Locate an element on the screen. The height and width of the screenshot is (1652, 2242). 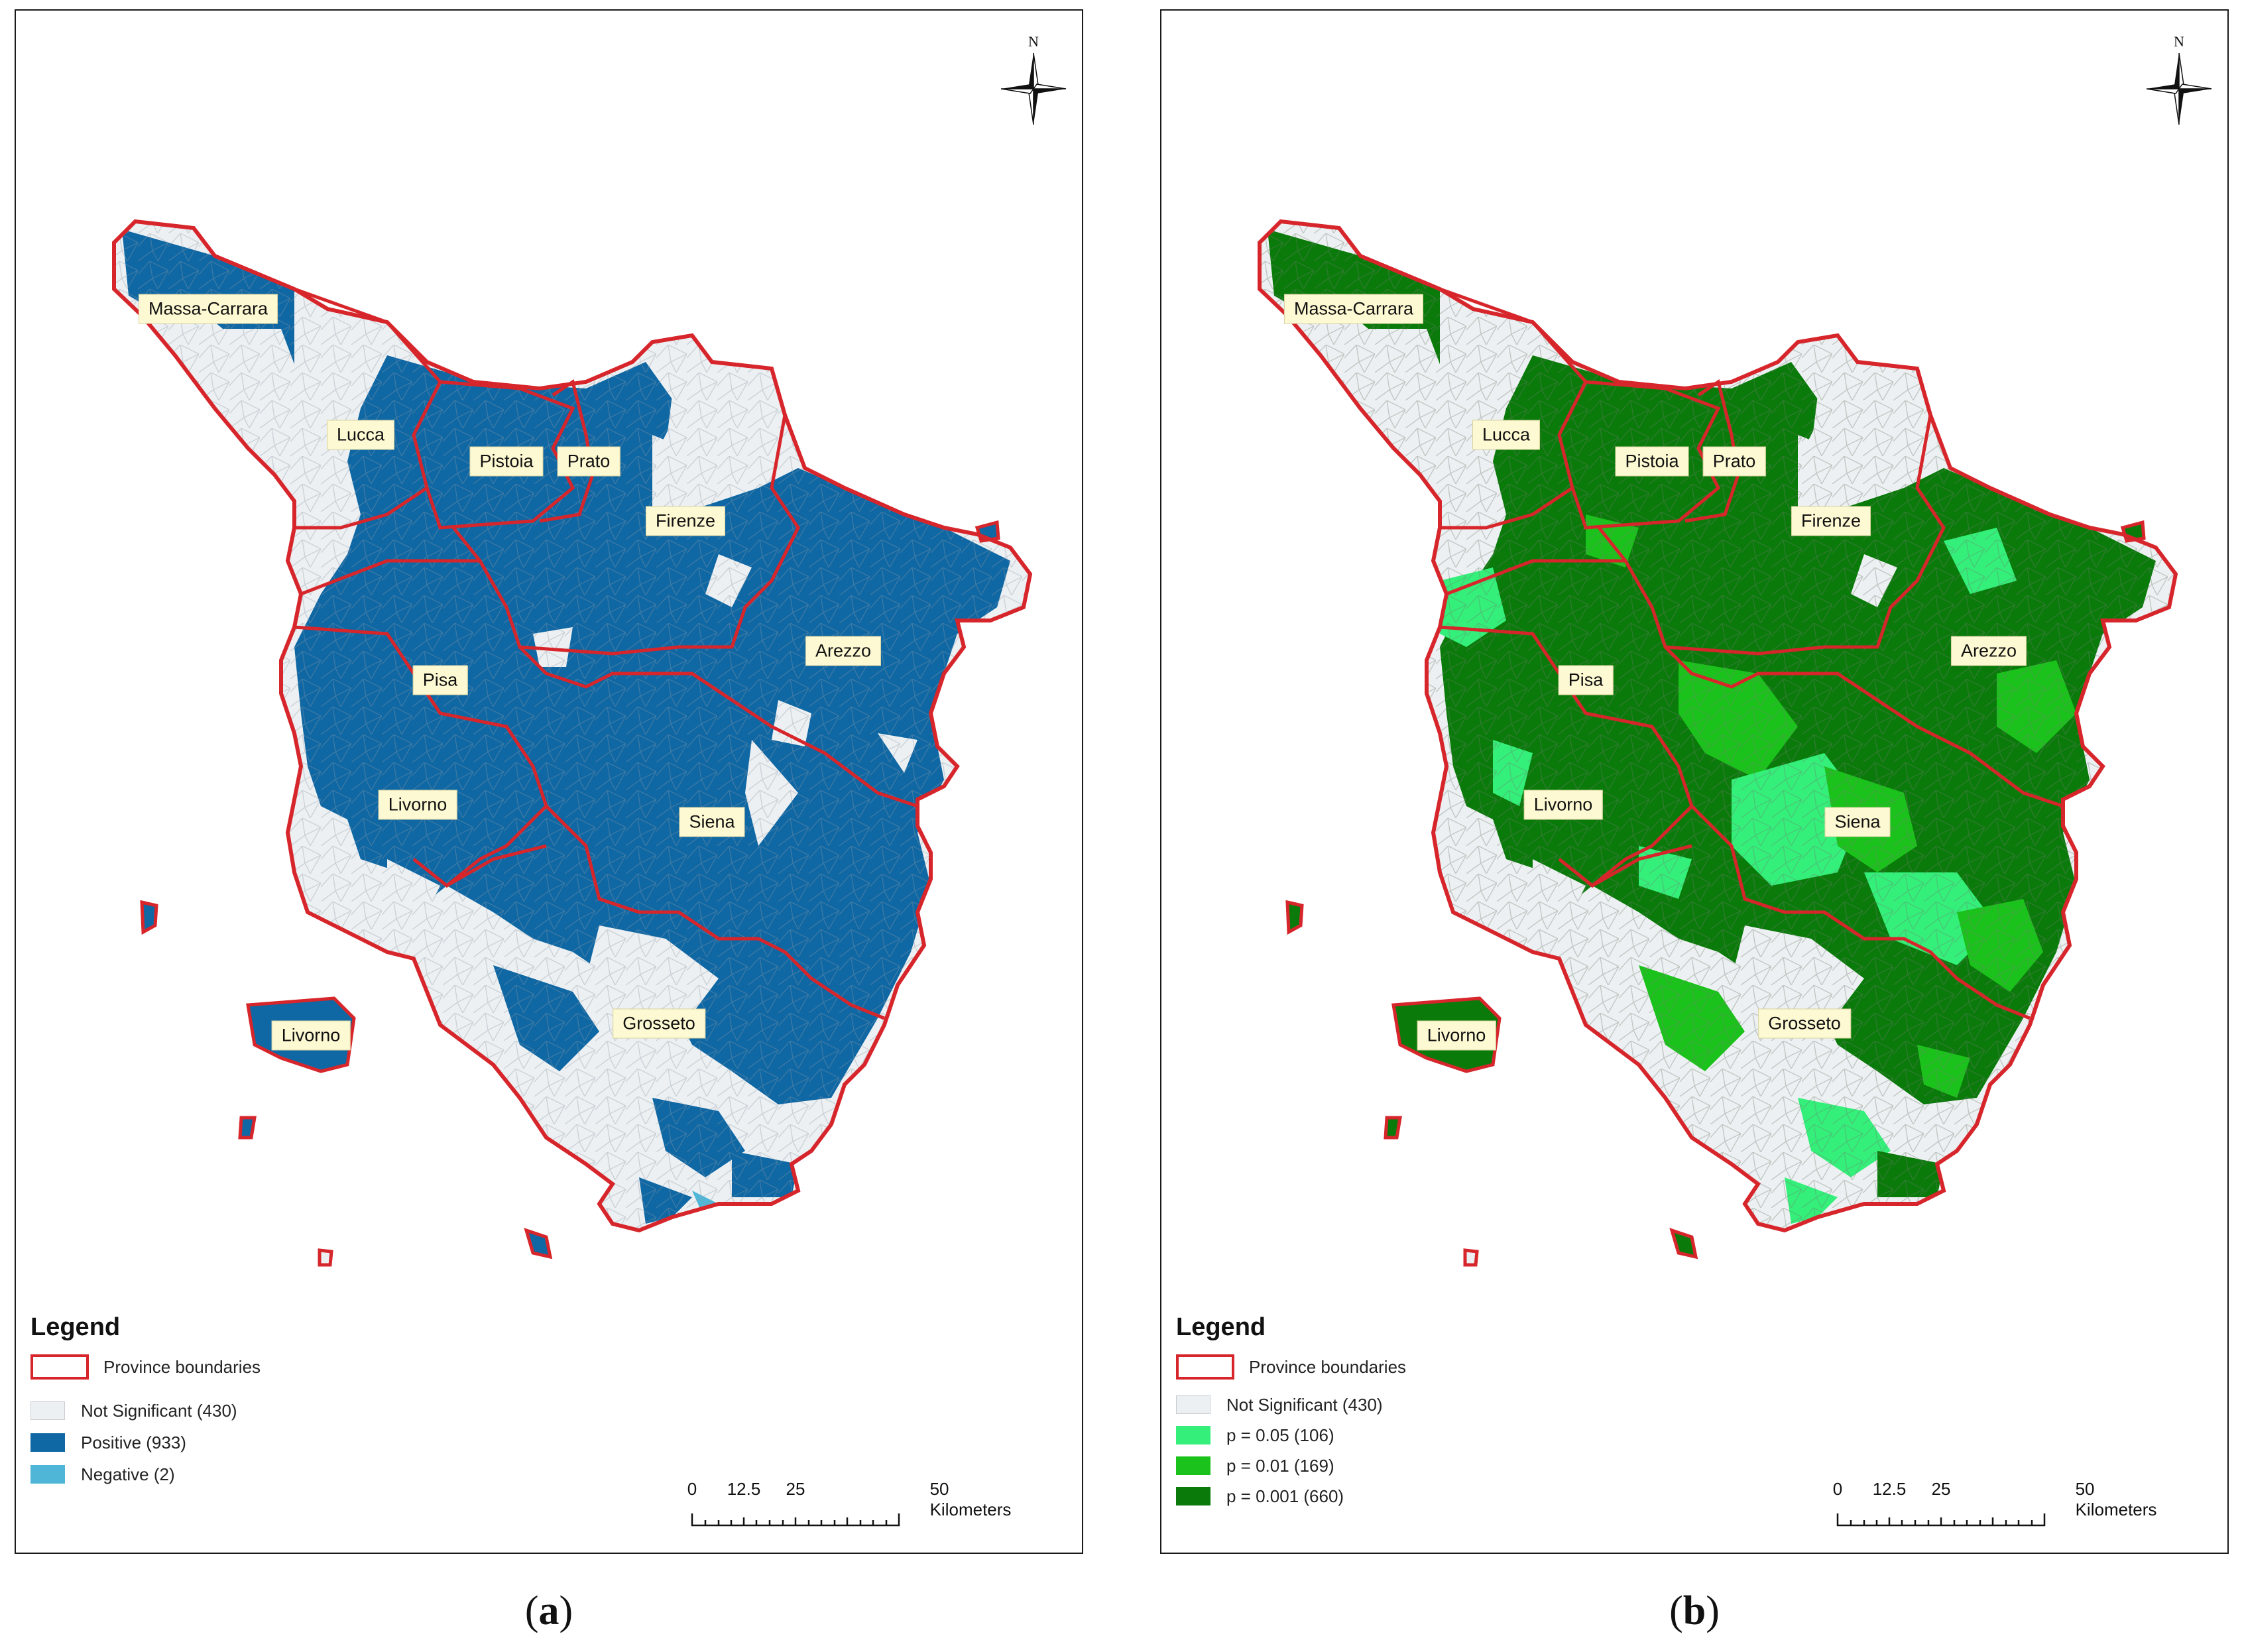
legend-item-p-0-001: p = 0.001 (660) is located at coordinates (1361, 1496).